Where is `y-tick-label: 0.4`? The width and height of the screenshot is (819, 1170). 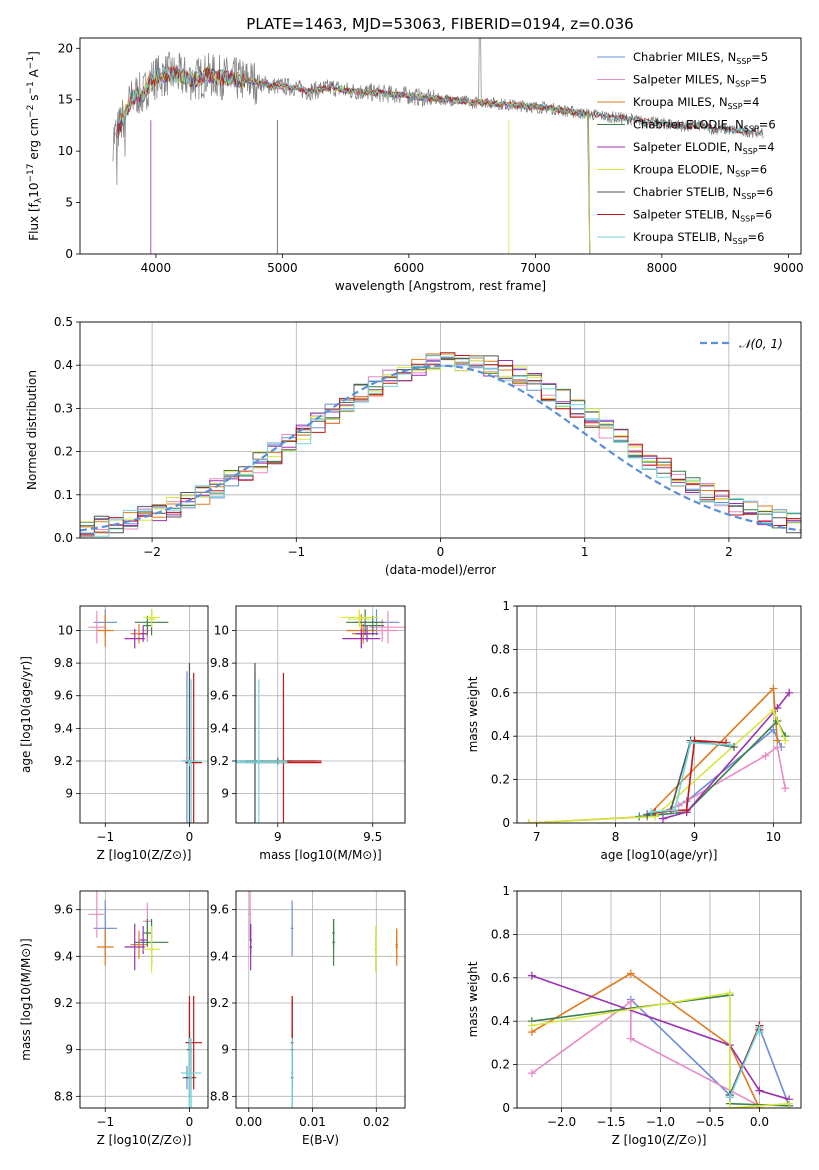
y-tick-label: 0.4 is located at coordinates (500, 1021).